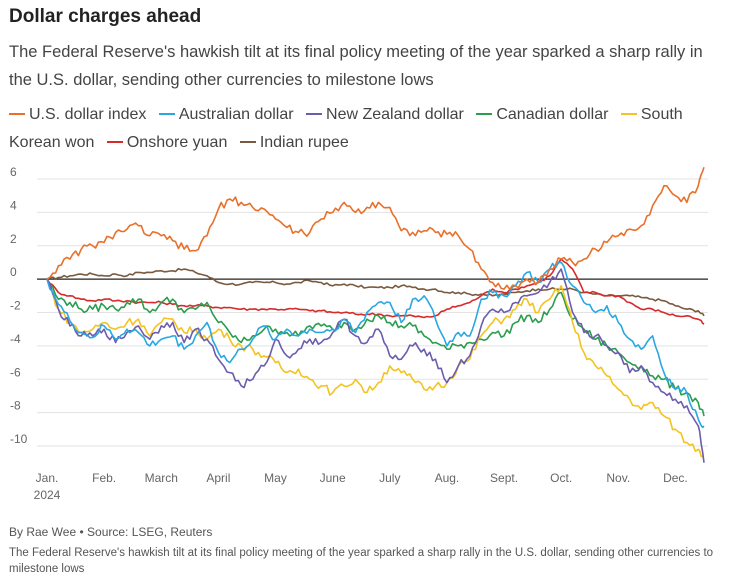  What do you see at coordinates (236, 114) in the screenshot?
I see `legend-label: Australian dollar` at bounding box center [236, 114].